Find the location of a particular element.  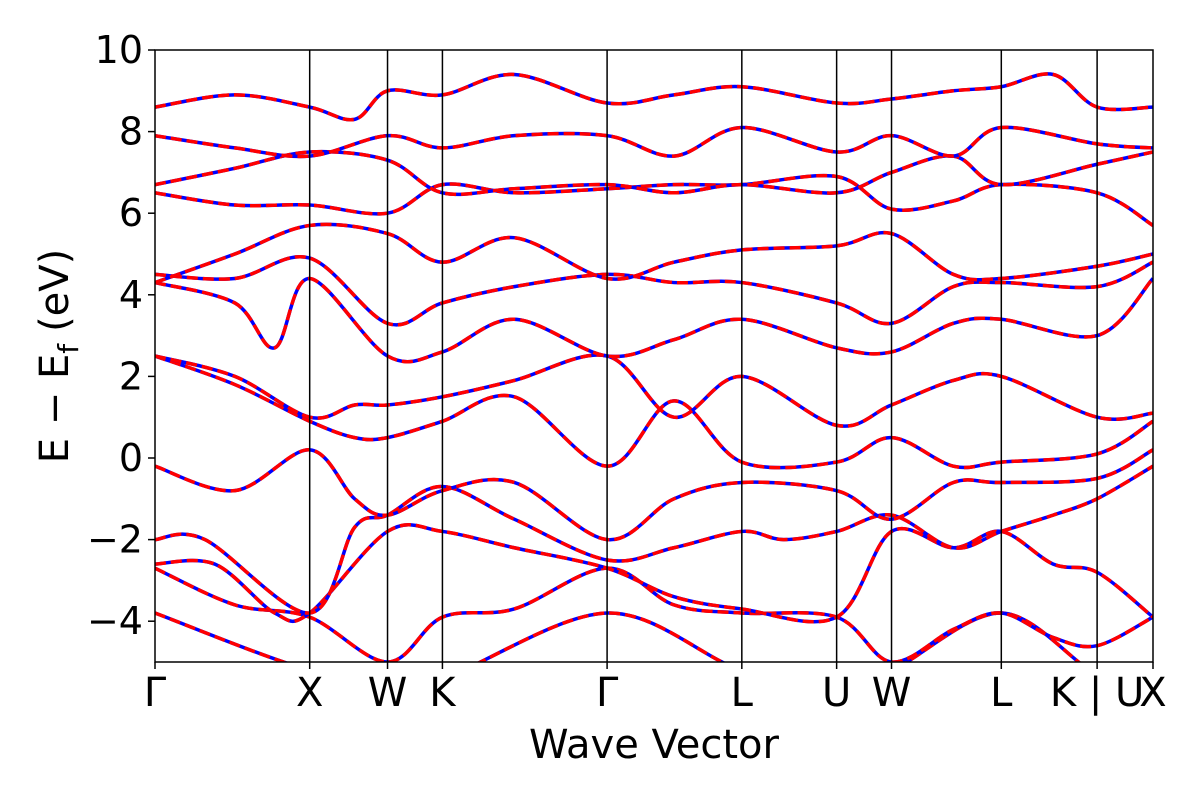

y-axis-ticks: 10 8 6 4 2 0 −2 −4 is located at coordinates (121, 335).